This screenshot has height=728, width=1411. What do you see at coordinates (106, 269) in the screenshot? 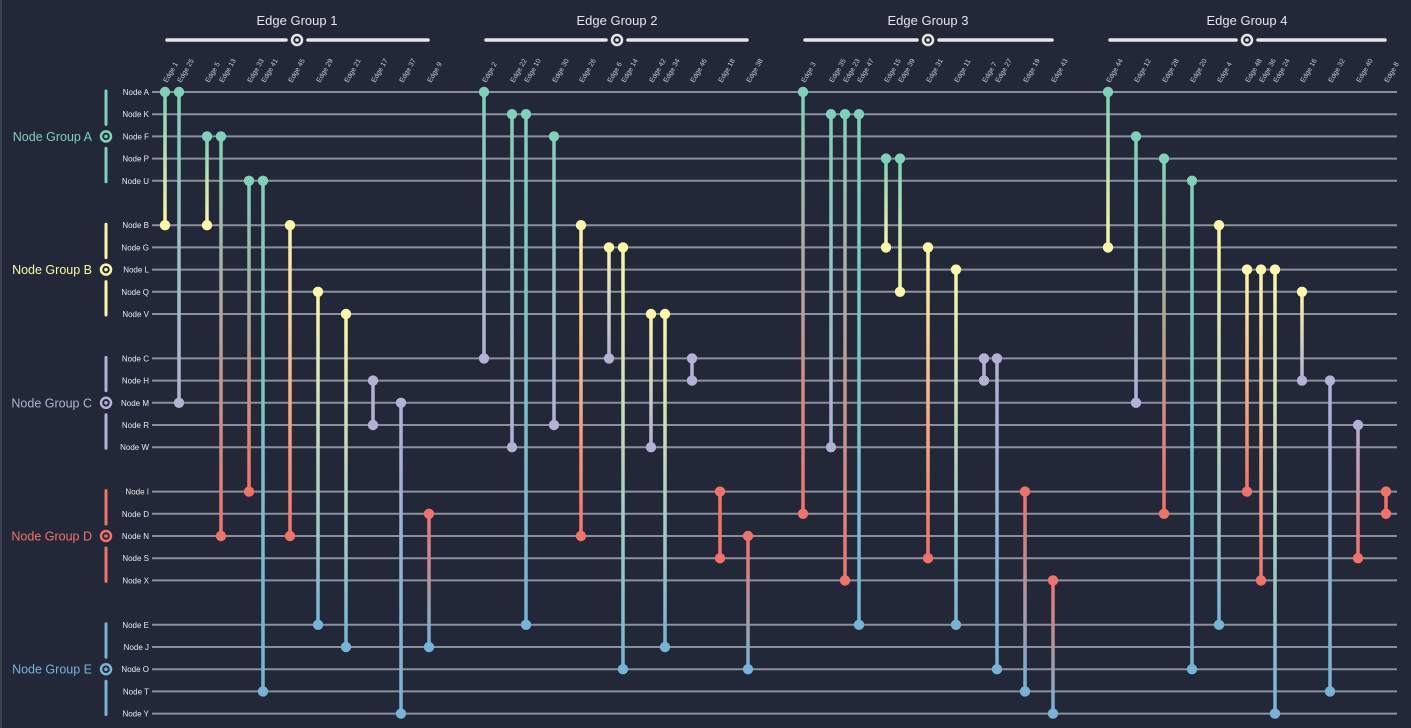
I see `node-group-b-toggle` at bounding box center [106, 269].